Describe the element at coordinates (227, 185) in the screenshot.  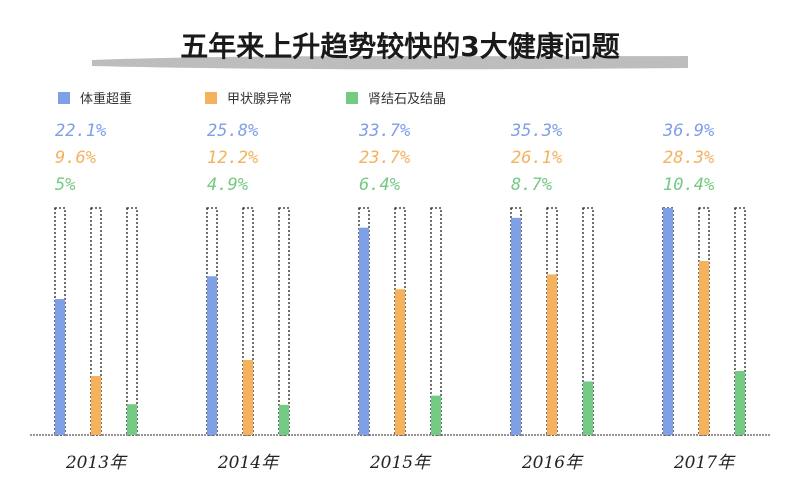
I see `value-label-kidney: 4.9%` at that location.